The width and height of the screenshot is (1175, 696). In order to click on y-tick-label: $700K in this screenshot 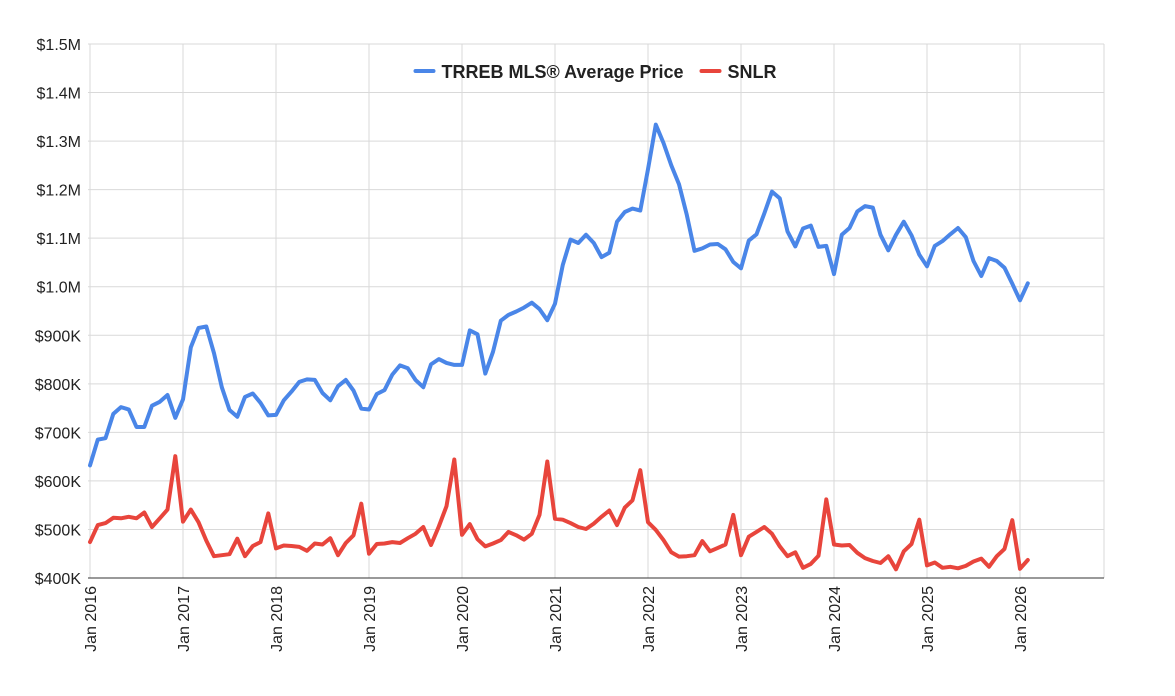, I will do `click(58, 433)`.